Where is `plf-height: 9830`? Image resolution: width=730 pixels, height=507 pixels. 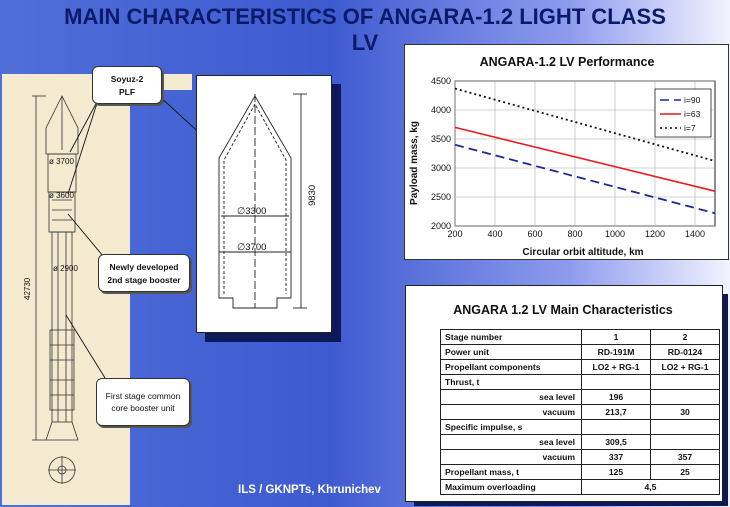
plf-height: 9830 is located at coordinates (312, 195).